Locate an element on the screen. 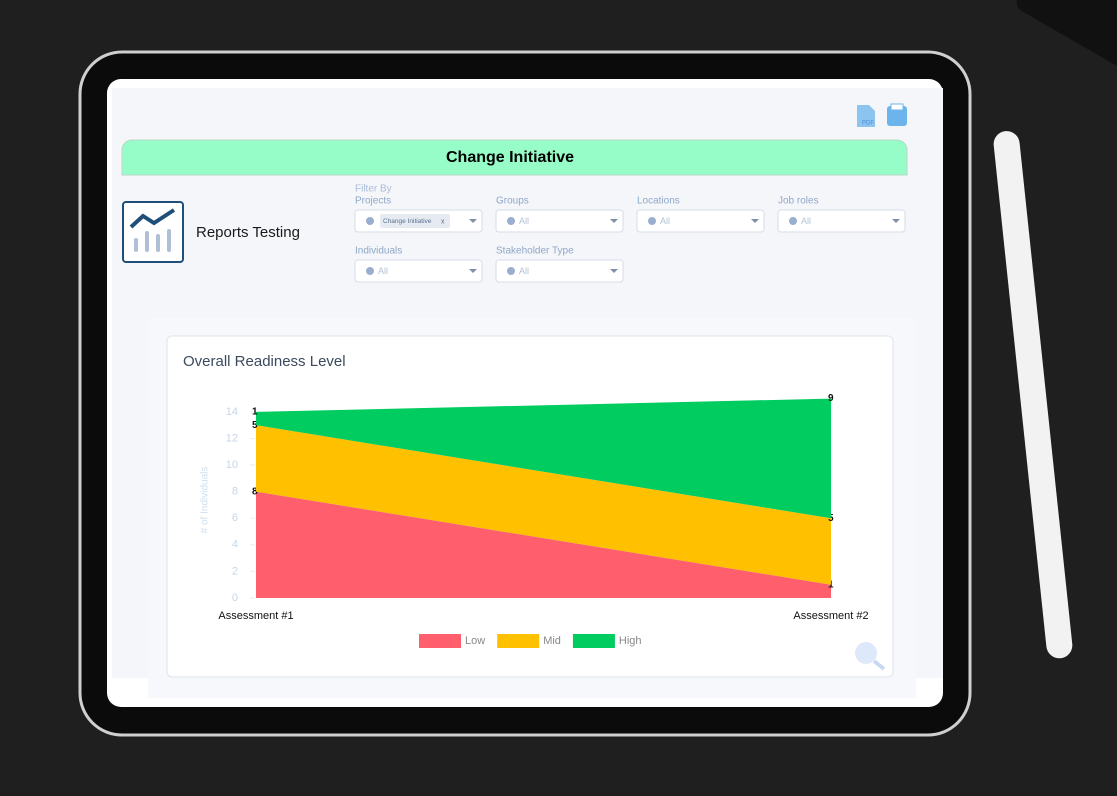 The image size is (1117, 796). data-label: 8 is located at coordinates (255, 491).